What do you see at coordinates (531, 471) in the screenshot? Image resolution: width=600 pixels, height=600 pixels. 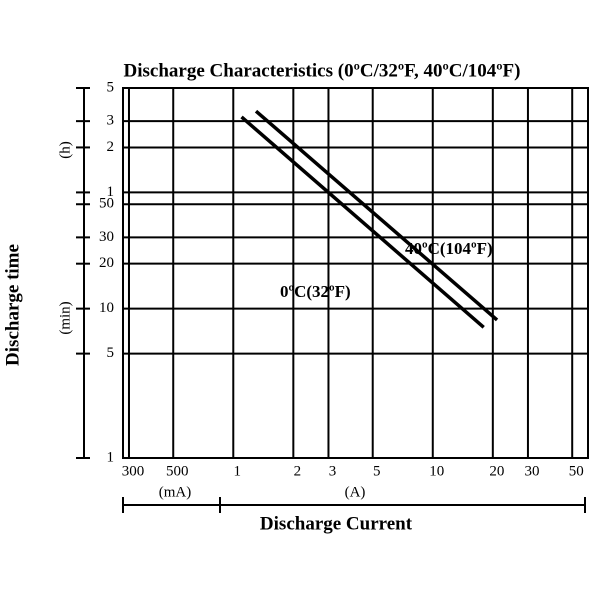 I see `x-tick-label: 30` at bounding box center [531, 471].